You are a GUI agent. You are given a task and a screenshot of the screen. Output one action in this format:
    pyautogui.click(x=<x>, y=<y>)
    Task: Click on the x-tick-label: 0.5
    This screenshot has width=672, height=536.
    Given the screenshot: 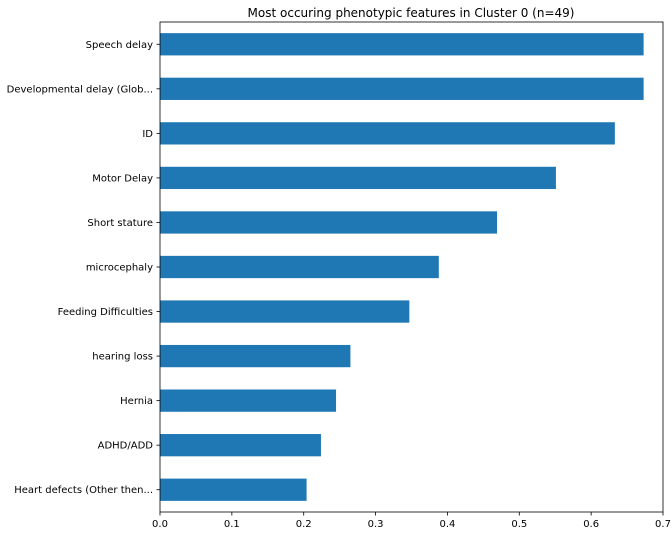 What is the action you would take?
    pyautogui.click(x=519, y=524)
    